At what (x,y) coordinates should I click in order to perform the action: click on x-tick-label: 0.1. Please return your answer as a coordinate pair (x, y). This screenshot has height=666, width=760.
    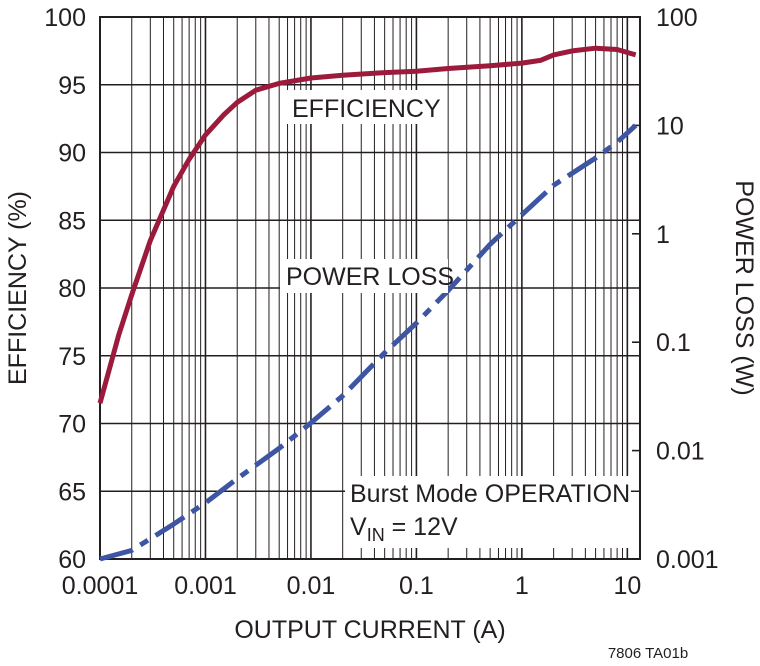
    Looking at the image, I should click on (416, 586).